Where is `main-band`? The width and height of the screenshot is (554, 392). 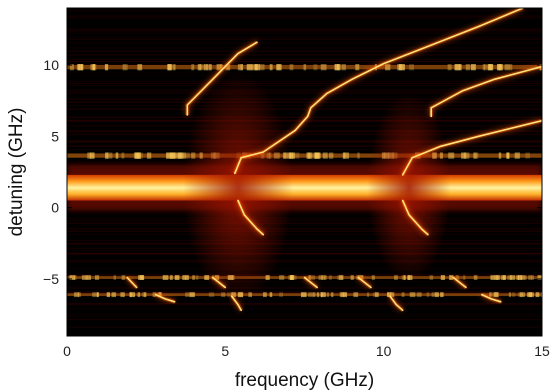 main-band is located at coordinates (304, 188).